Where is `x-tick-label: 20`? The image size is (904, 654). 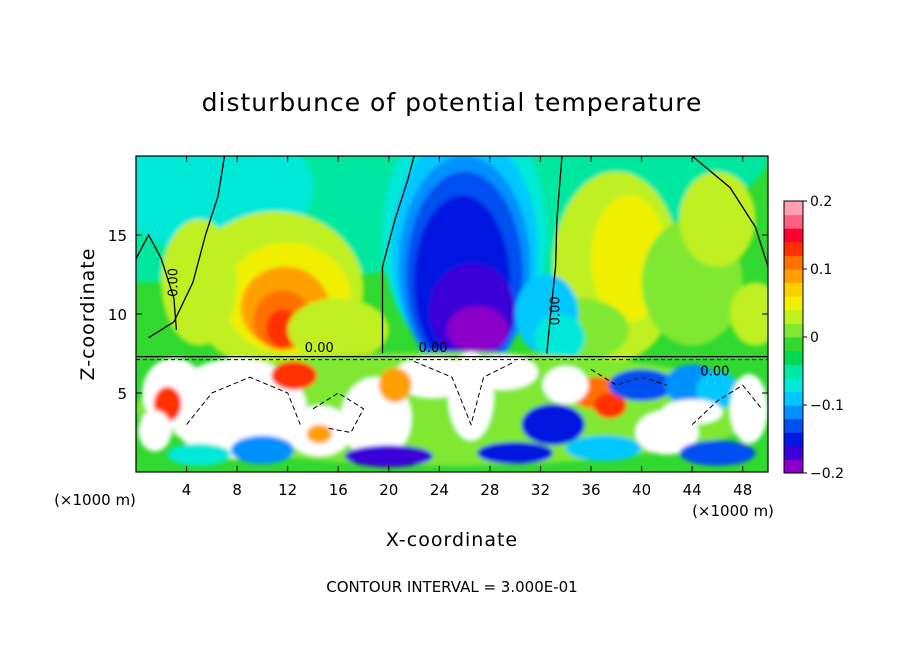 x-tick-label: 20 is located at coordinates (388, 490).